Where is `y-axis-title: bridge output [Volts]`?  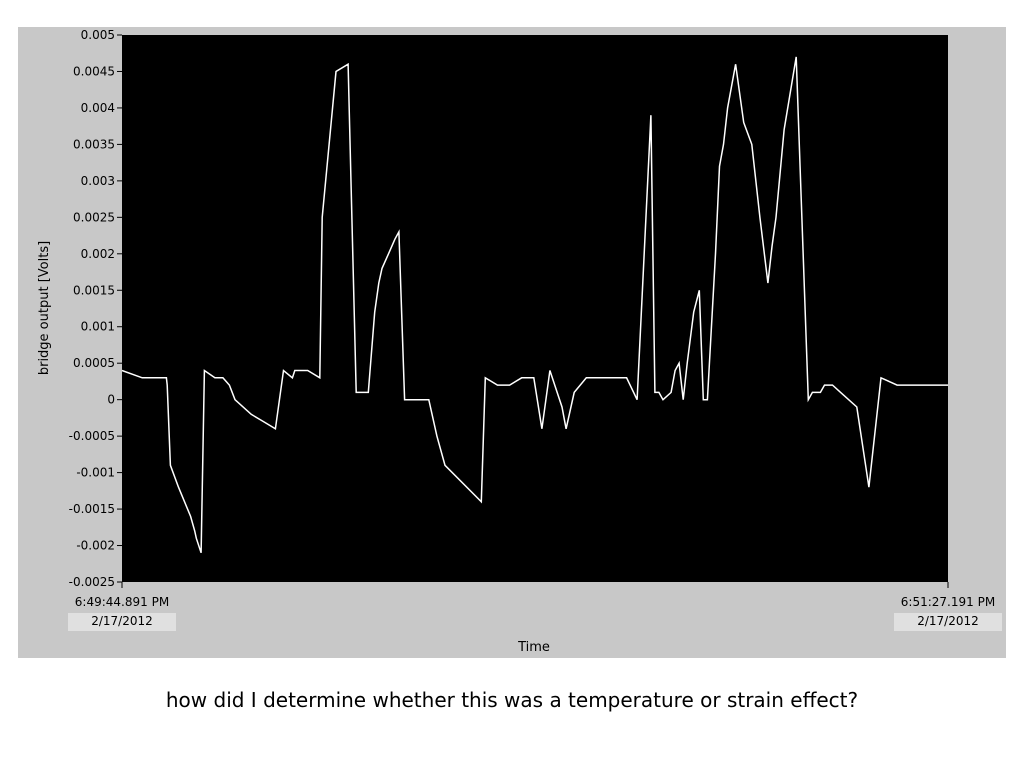
y-axis-title: bridge output [Volts] is located at coordinates (44, 308).